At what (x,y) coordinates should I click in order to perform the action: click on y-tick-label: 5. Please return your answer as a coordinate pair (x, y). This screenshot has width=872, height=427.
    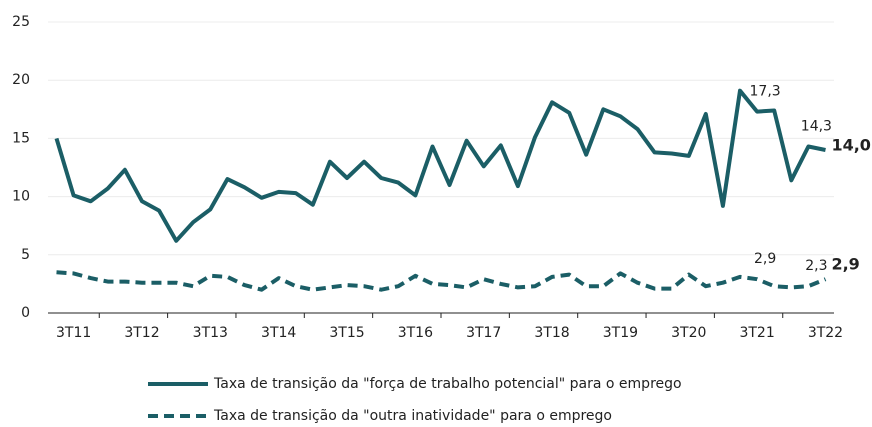
    Looking at the image, I should click on (25, 255).